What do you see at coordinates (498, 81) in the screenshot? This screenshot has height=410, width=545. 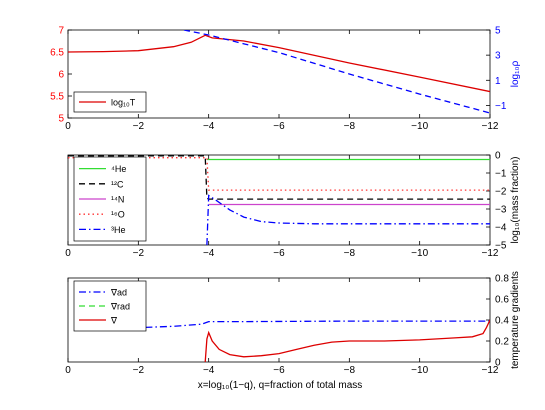 I see `y-right-tick-label: 1` at bounding box center [498, 81].